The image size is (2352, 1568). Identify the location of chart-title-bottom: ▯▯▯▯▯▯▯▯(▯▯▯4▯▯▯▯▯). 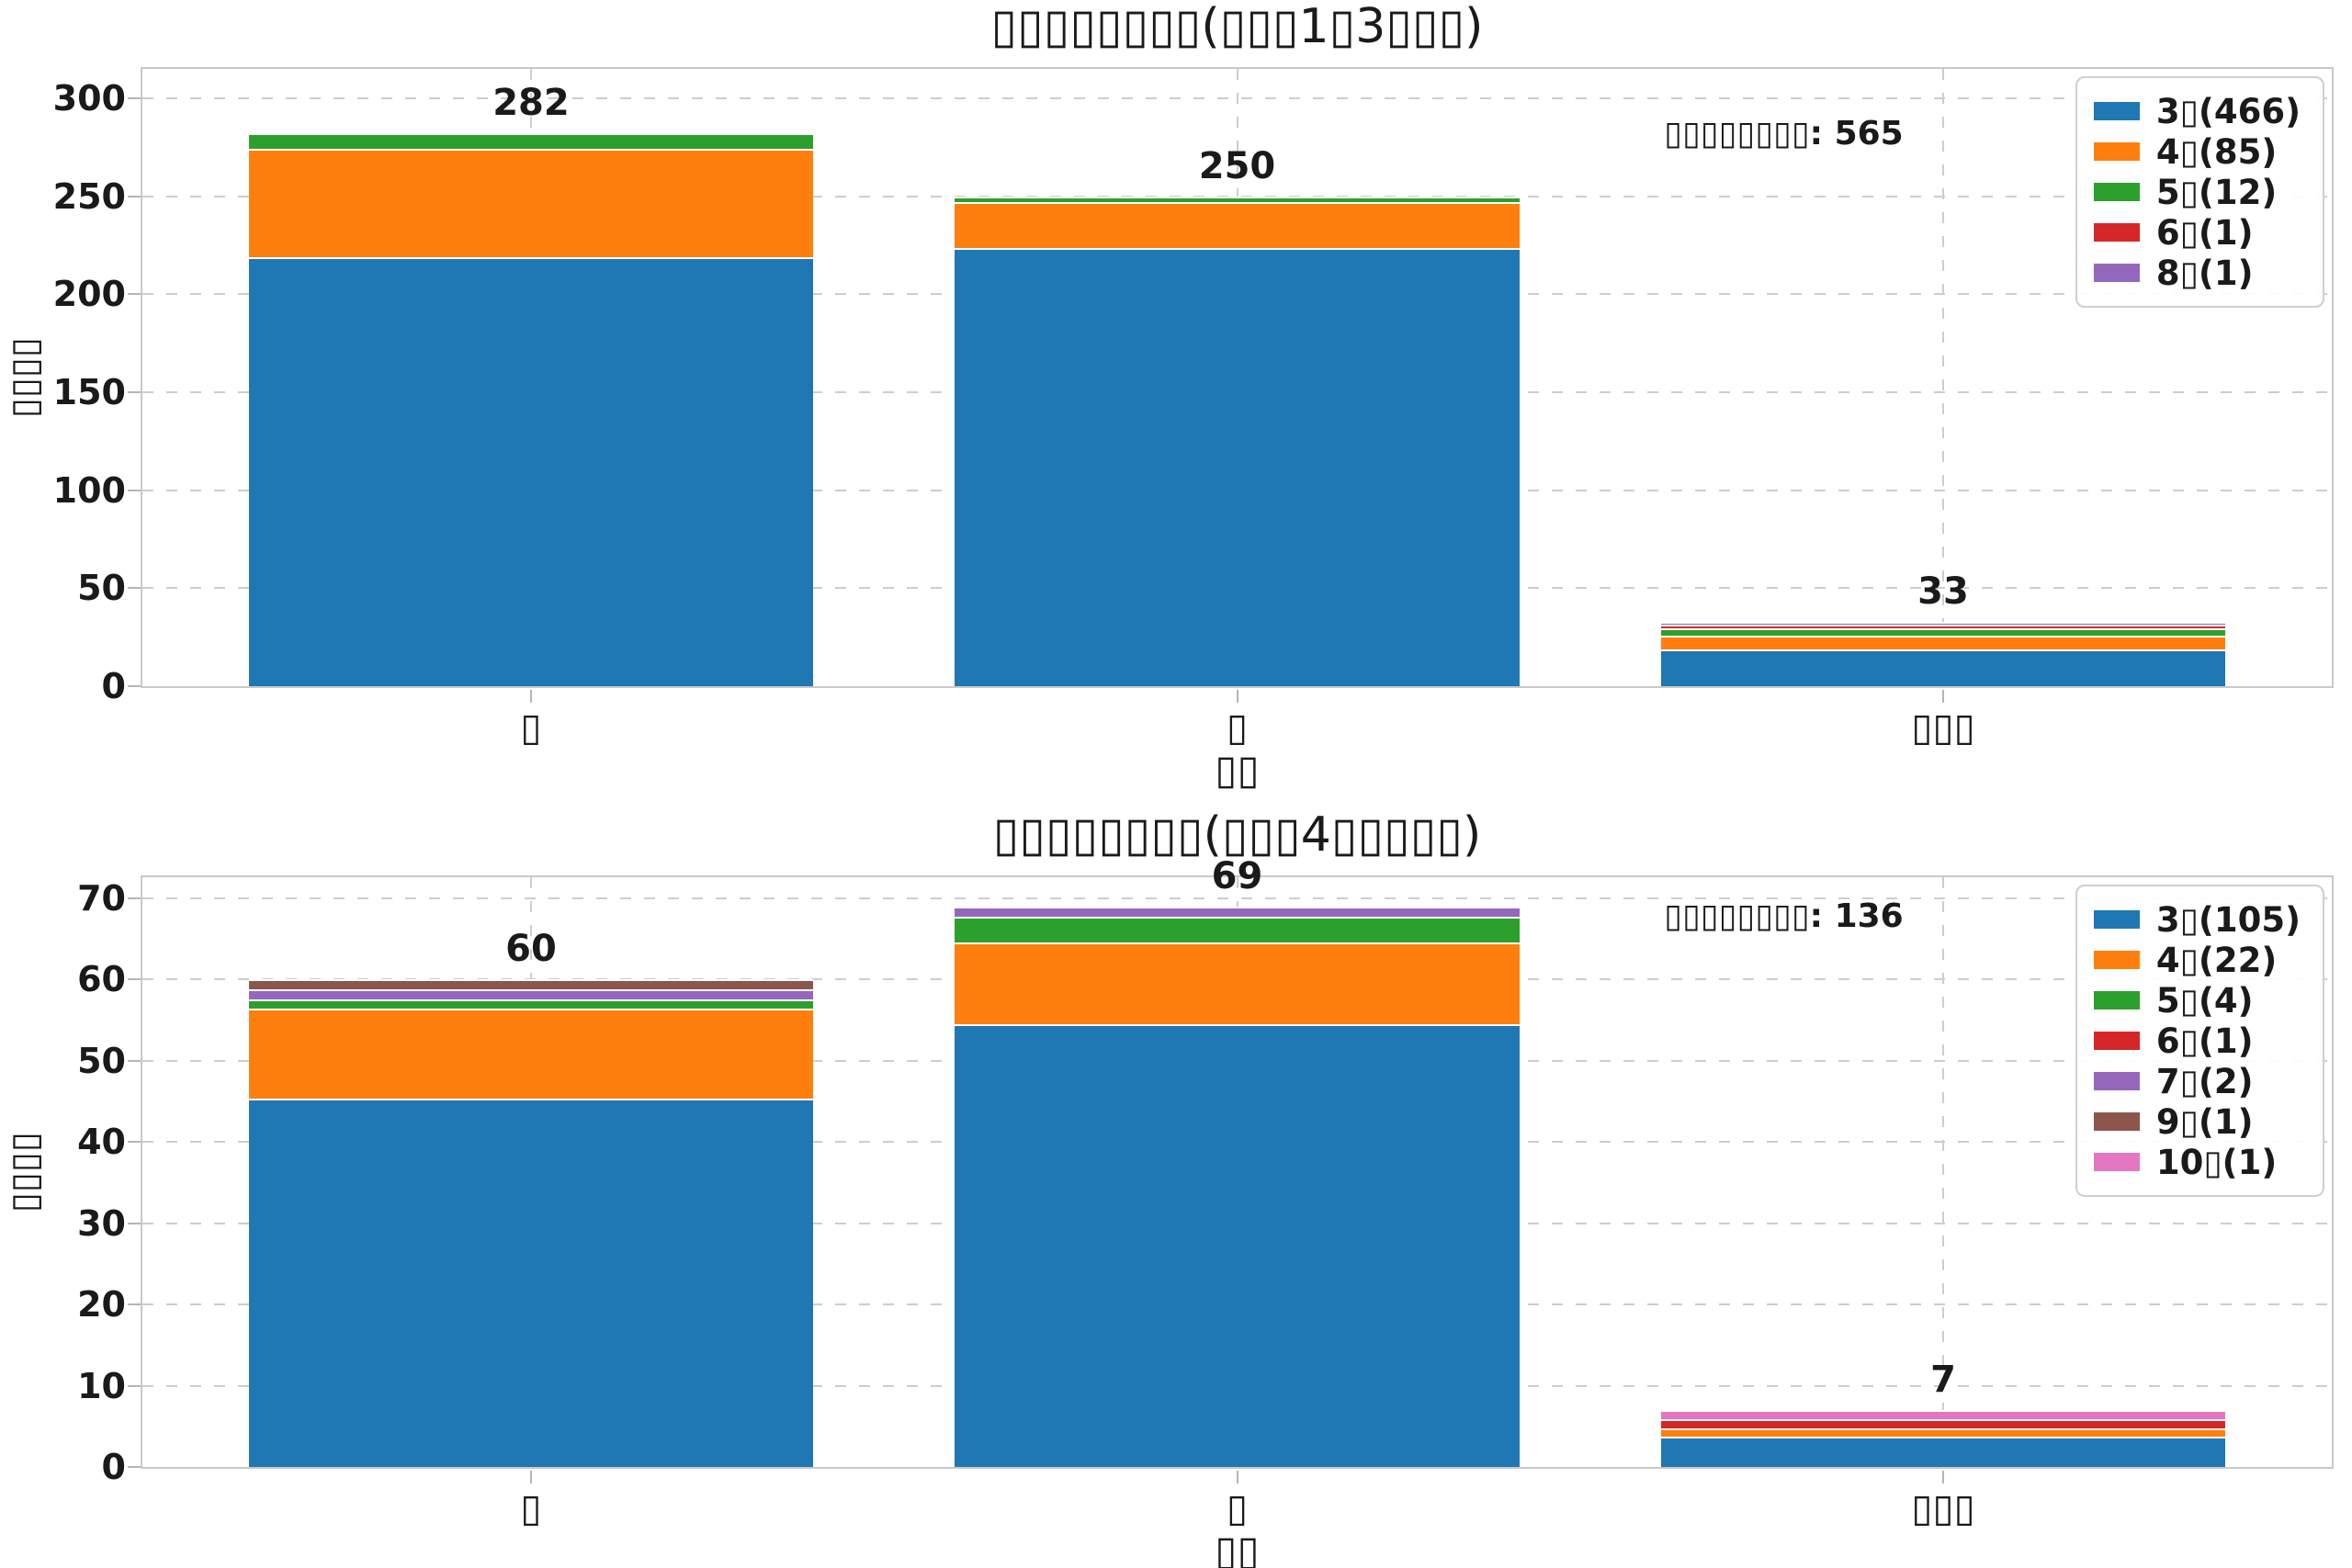
(1237, 835).